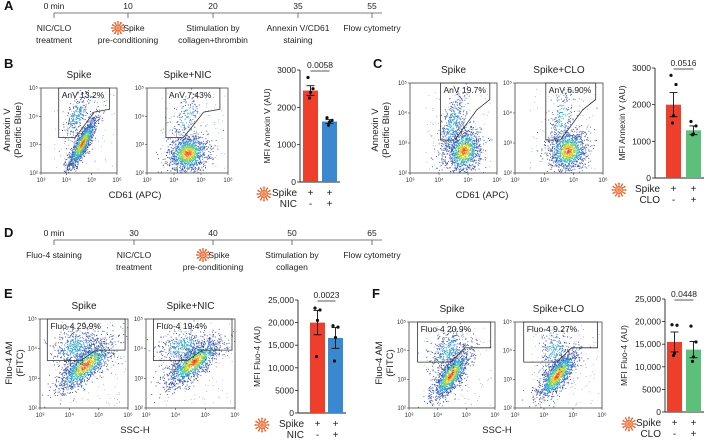 The image size is (708, 442). Describe the element at coordinates (298, 6) in the screenshot. I see `timeline-time: 35` at that location.